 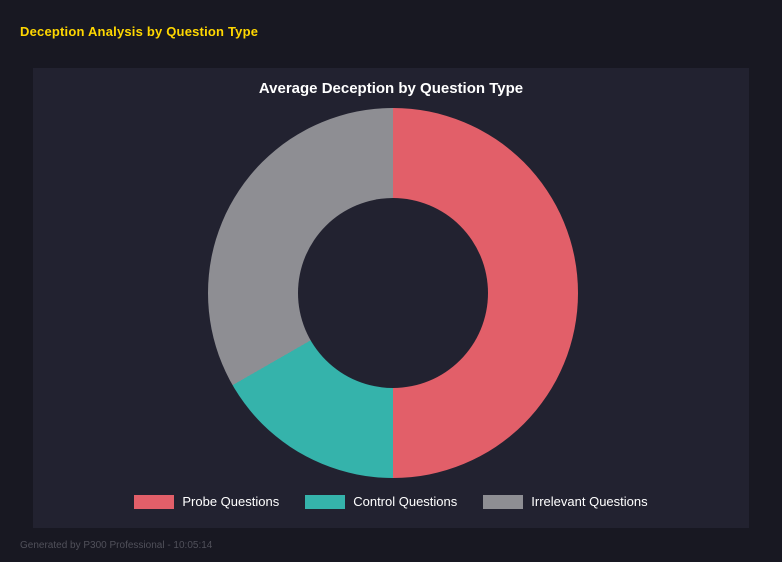 I want to click on legend-label-control: Control Questions, so click(x=405, y=501).